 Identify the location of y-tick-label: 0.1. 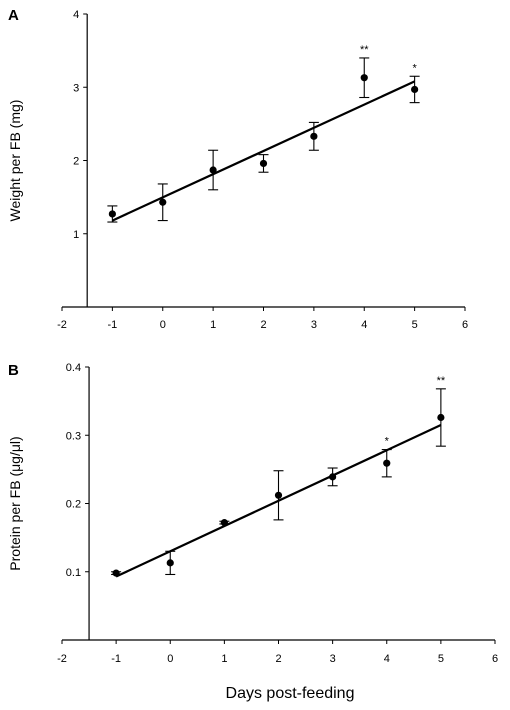
(73, 573).